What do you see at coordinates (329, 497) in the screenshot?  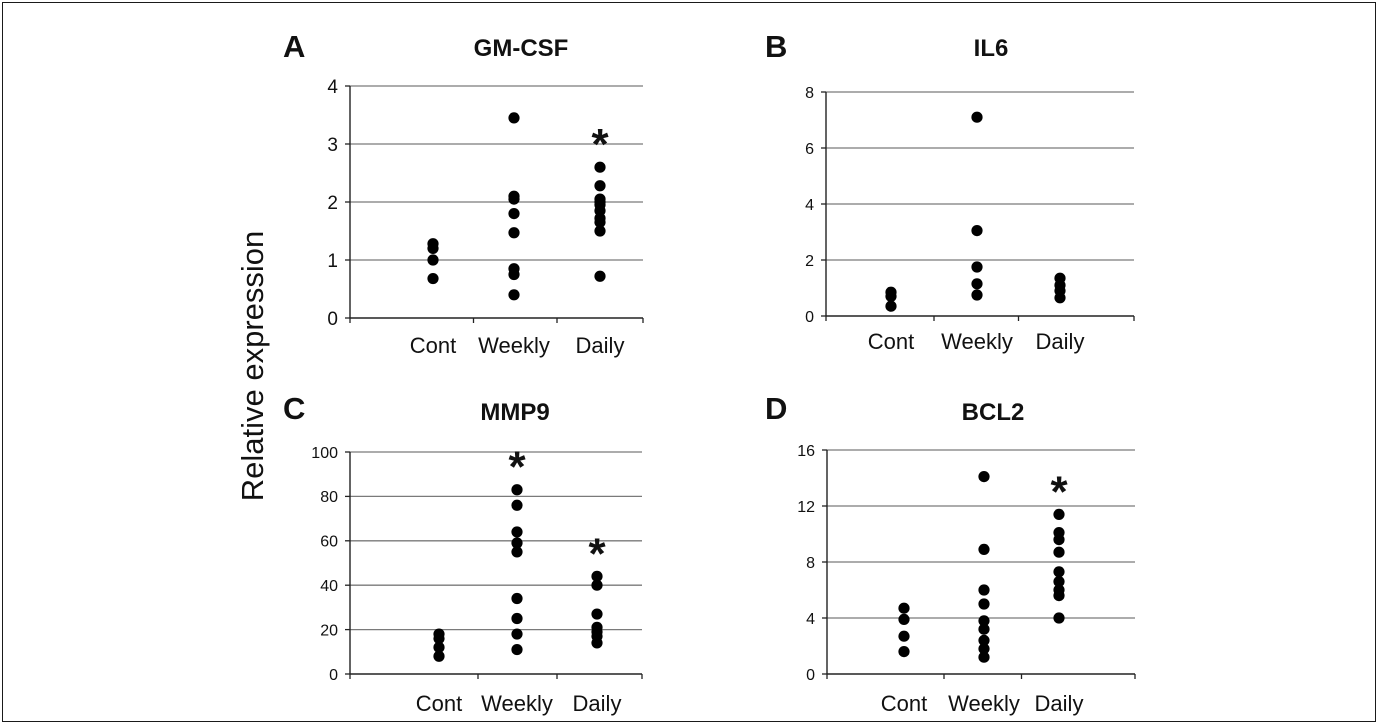 I see `y-tick-label: 80` at bounding box center [329, 497].